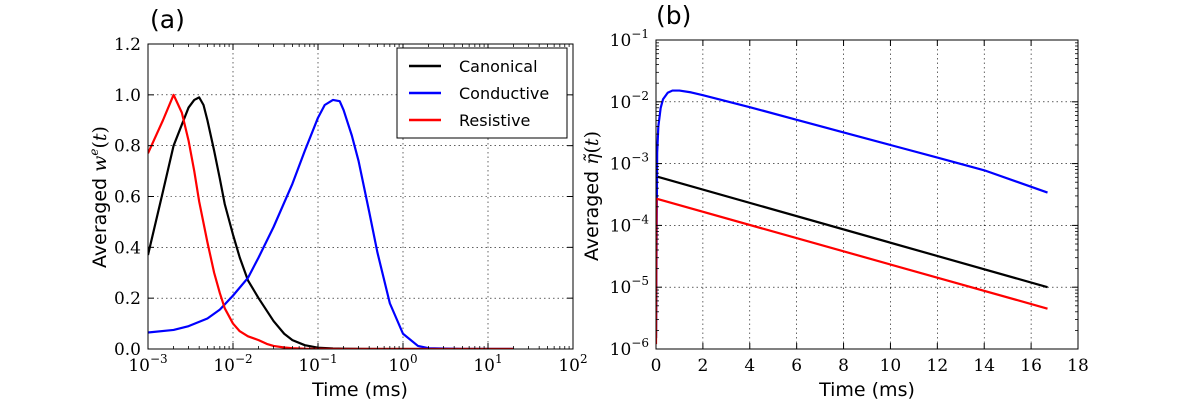  What do you see at coordinates (796, 366) in the screenshot?
I see `x-tick-label: 6` at bounding box center [796, 366].